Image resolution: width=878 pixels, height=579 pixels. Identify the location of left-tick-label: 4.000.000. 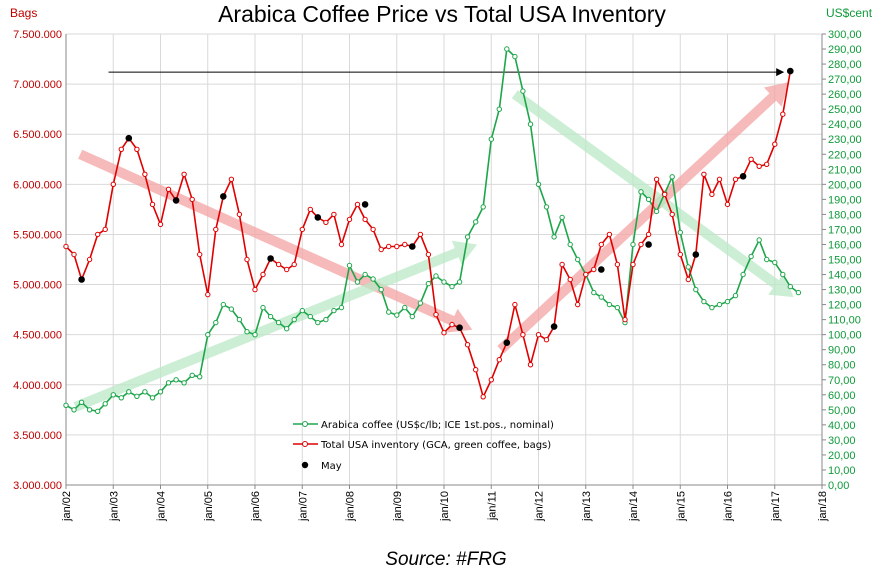
(37, 386).